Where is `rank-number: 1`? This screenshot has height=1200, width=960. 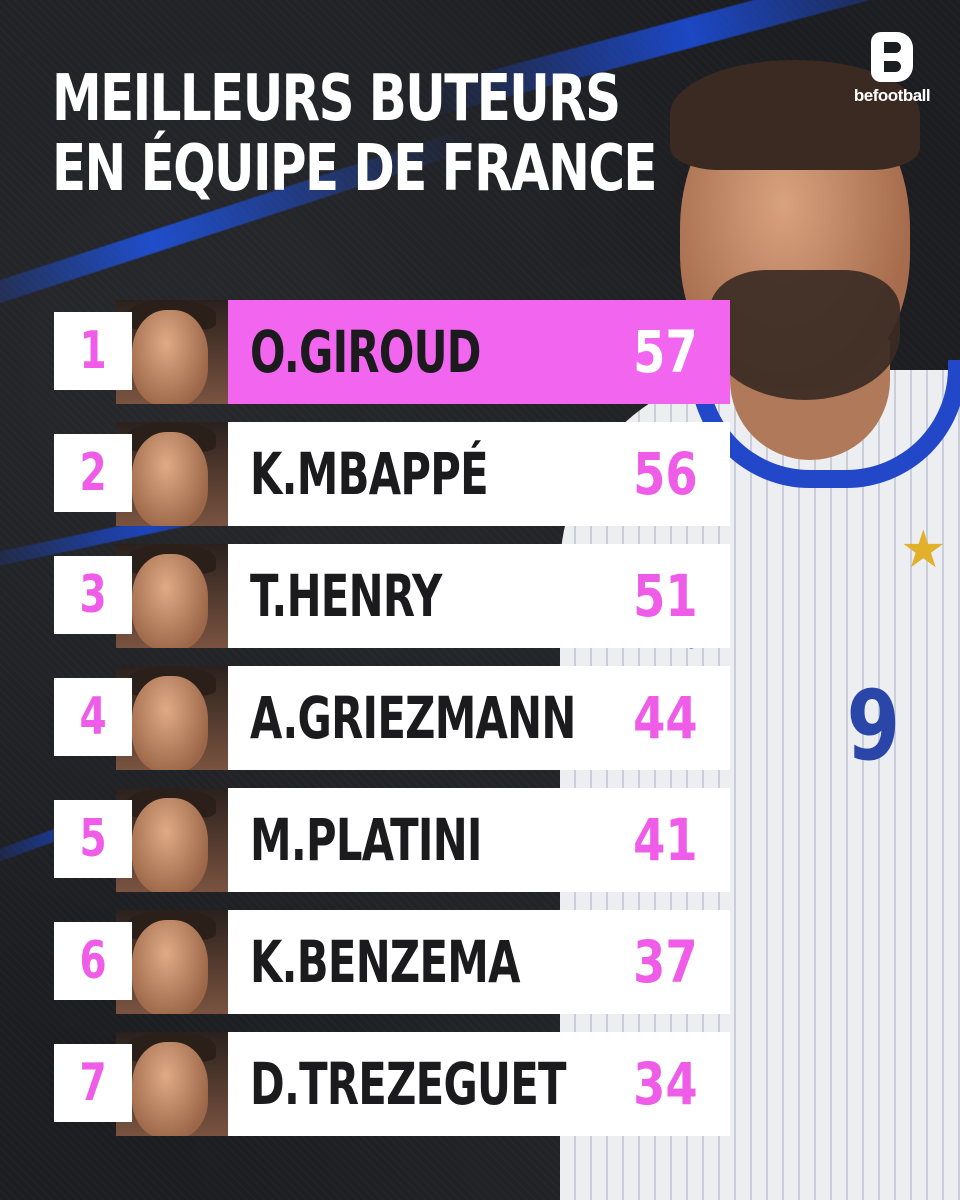 rank-number: 1 is located at coordinates (93, 351).